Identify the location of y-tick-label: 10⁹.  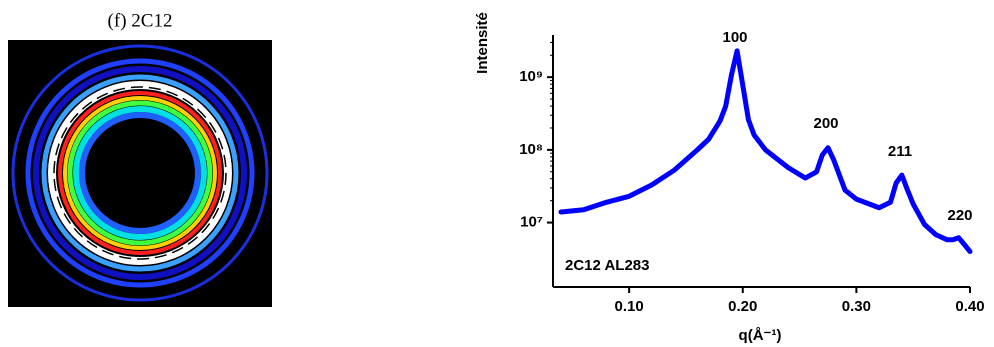
(531, 76).